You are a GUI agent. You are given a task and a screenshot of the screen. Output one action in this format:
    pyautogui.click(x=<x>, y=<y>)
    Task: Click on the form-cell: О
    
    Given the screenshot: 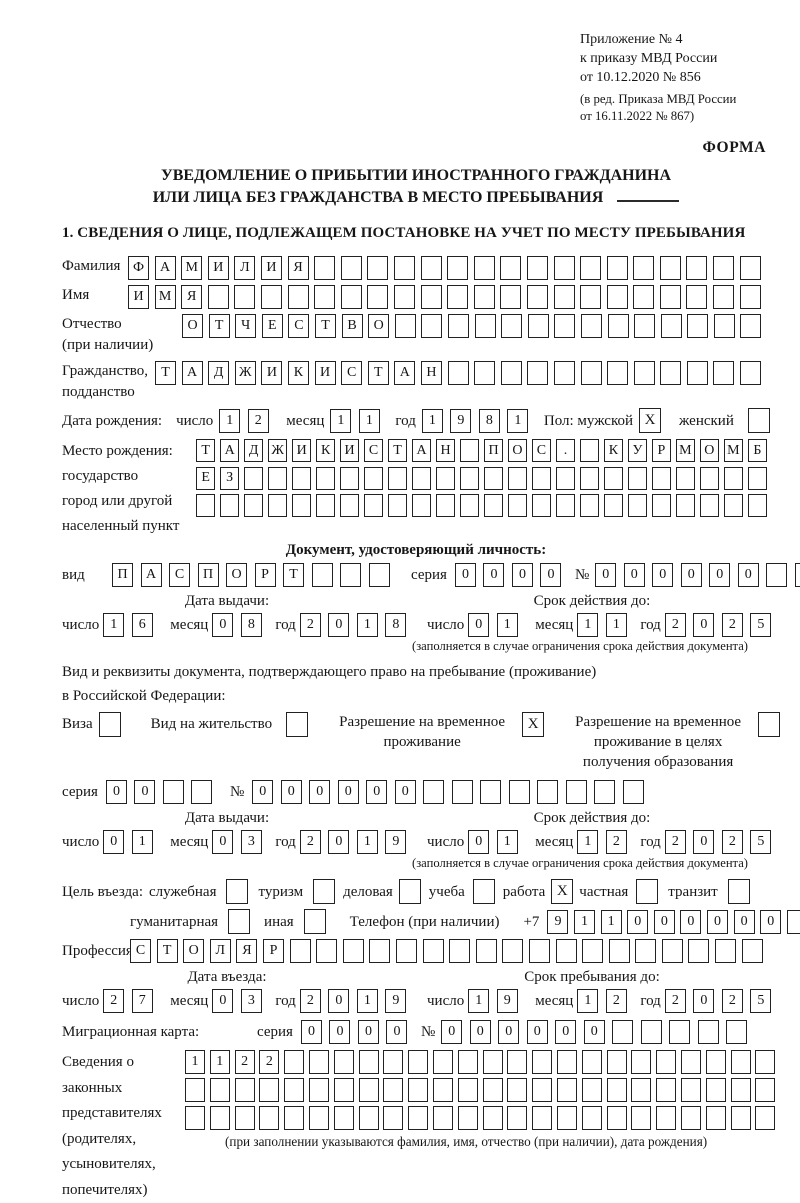 What is the action you would take?
    pyautogui.click(x=517, y=450)
    